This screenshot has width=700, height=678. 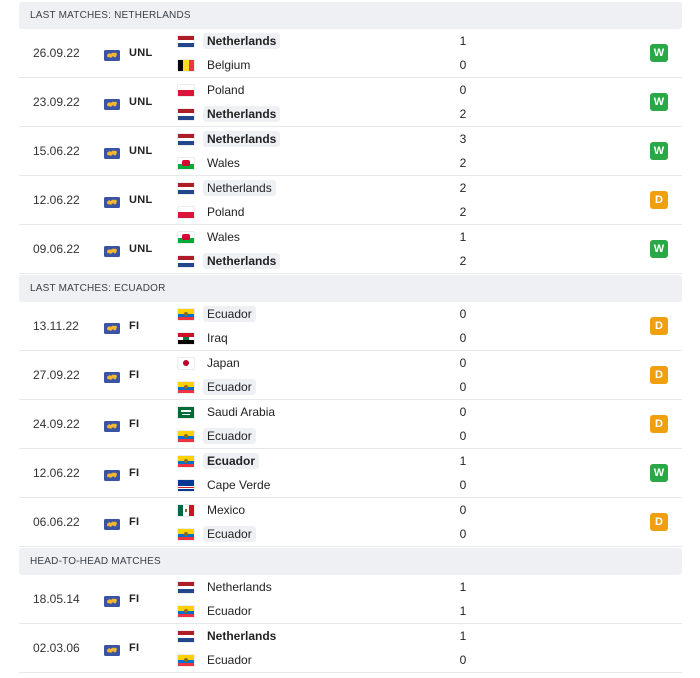 I want to click on wales-flag-icon, so click(x=186, y=237).